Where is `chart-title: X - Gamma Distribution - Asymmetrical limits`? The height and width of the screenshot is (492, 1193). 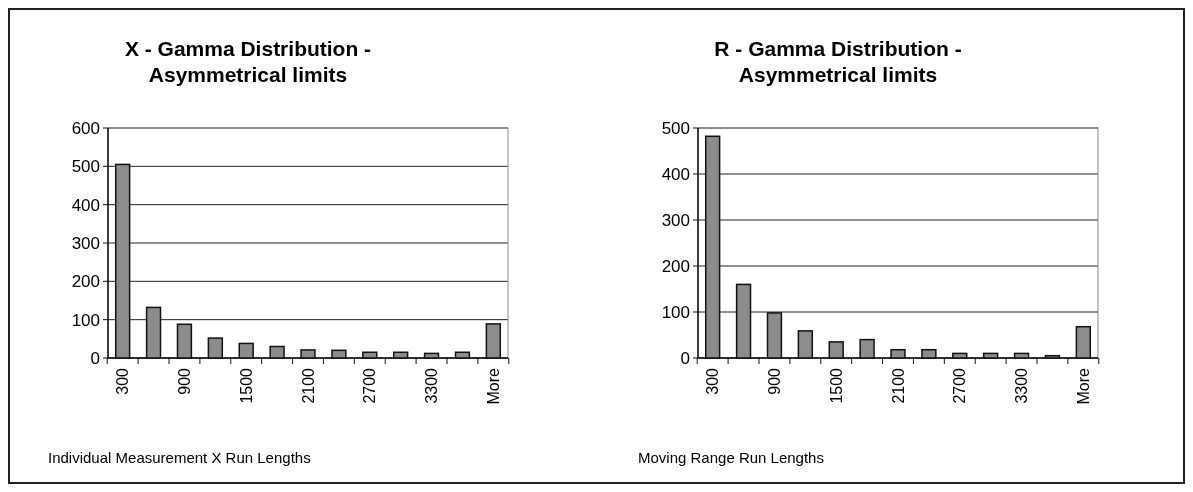
chart-title: X - Gamma Distribution - Asymmetrical limits is located at coordinates (248, 61).